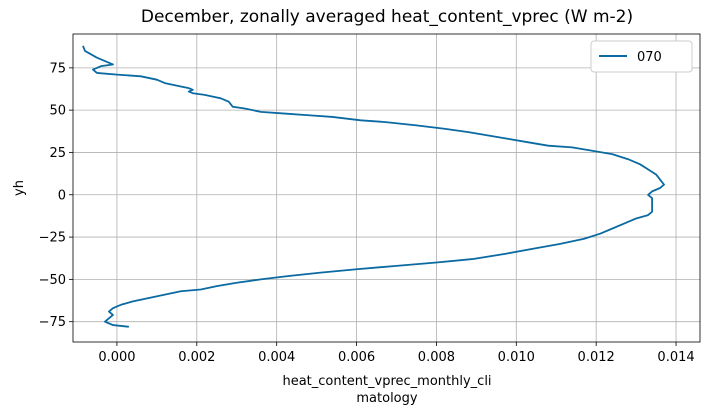  Describe the element at coordinates (356, 357) in the screenshot. I see `x-tick-label: 0.006` at that location.